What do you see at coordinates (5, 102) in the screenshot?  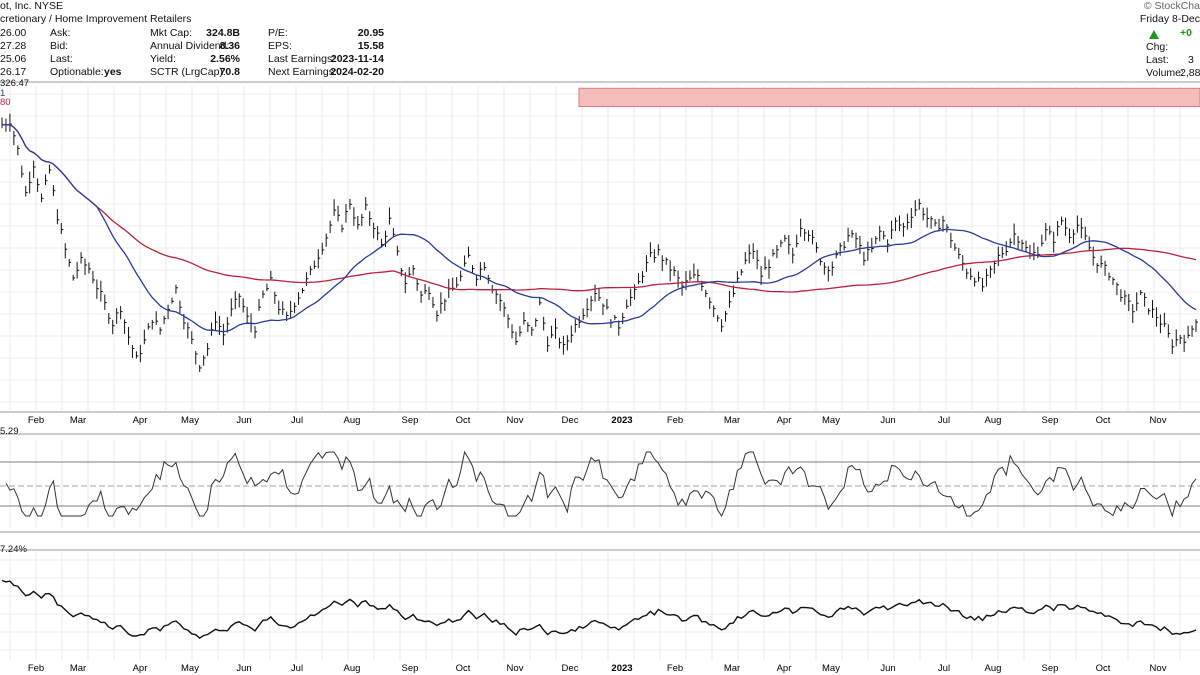 I see `ma-slow-legend: 80` at bounding box center [5, 102].